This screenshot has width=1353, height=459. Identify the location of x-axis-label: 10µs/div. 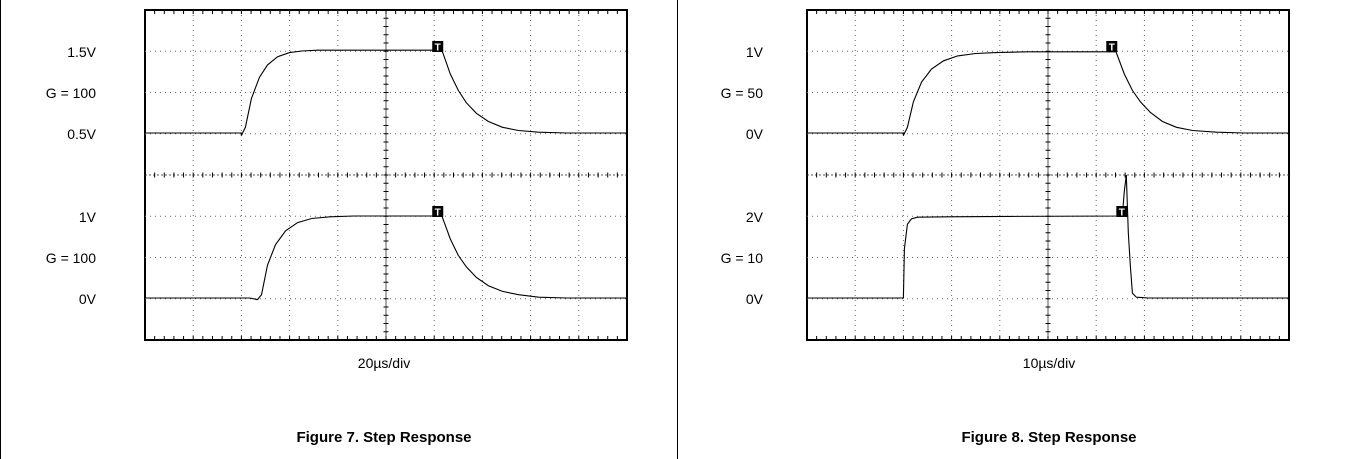
(1049, 363).